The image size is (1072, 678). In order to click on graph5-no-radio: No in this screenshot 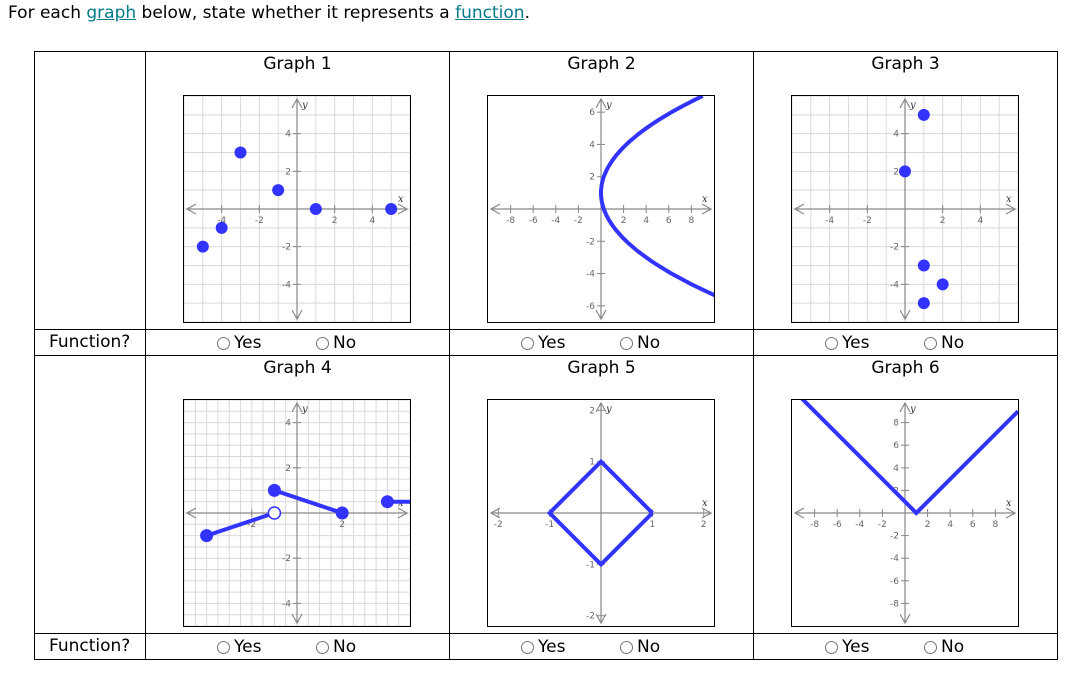, I will do `click(640, 647)`.